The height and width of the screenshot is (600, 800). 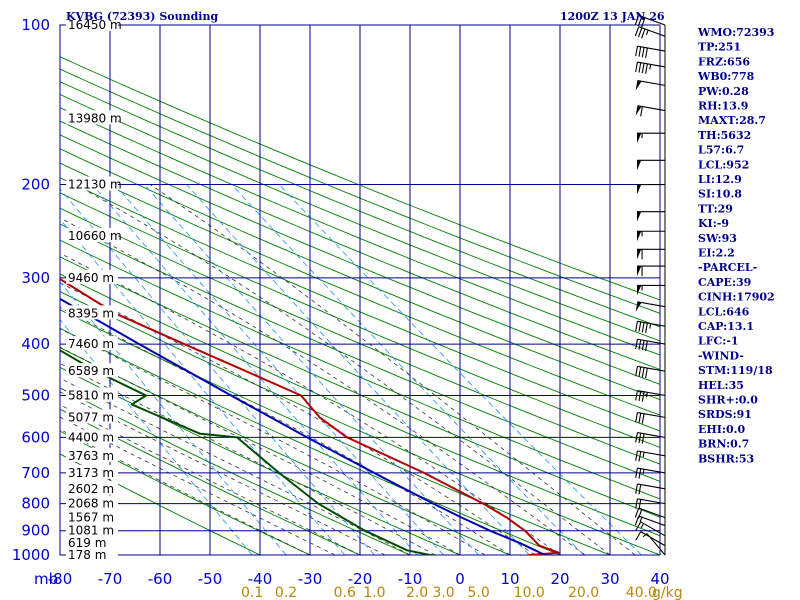 What do you see at coordinates (713, 223) in the screenshot?
I see `index-label: KI:-9` at bounding box center [713, 223].